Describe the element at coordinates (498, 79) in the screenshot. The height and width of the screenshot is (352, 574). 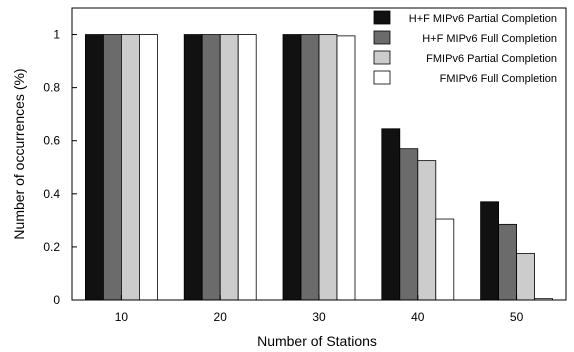
I see `legend-label: FMIPv6 Full Completion` at that location.